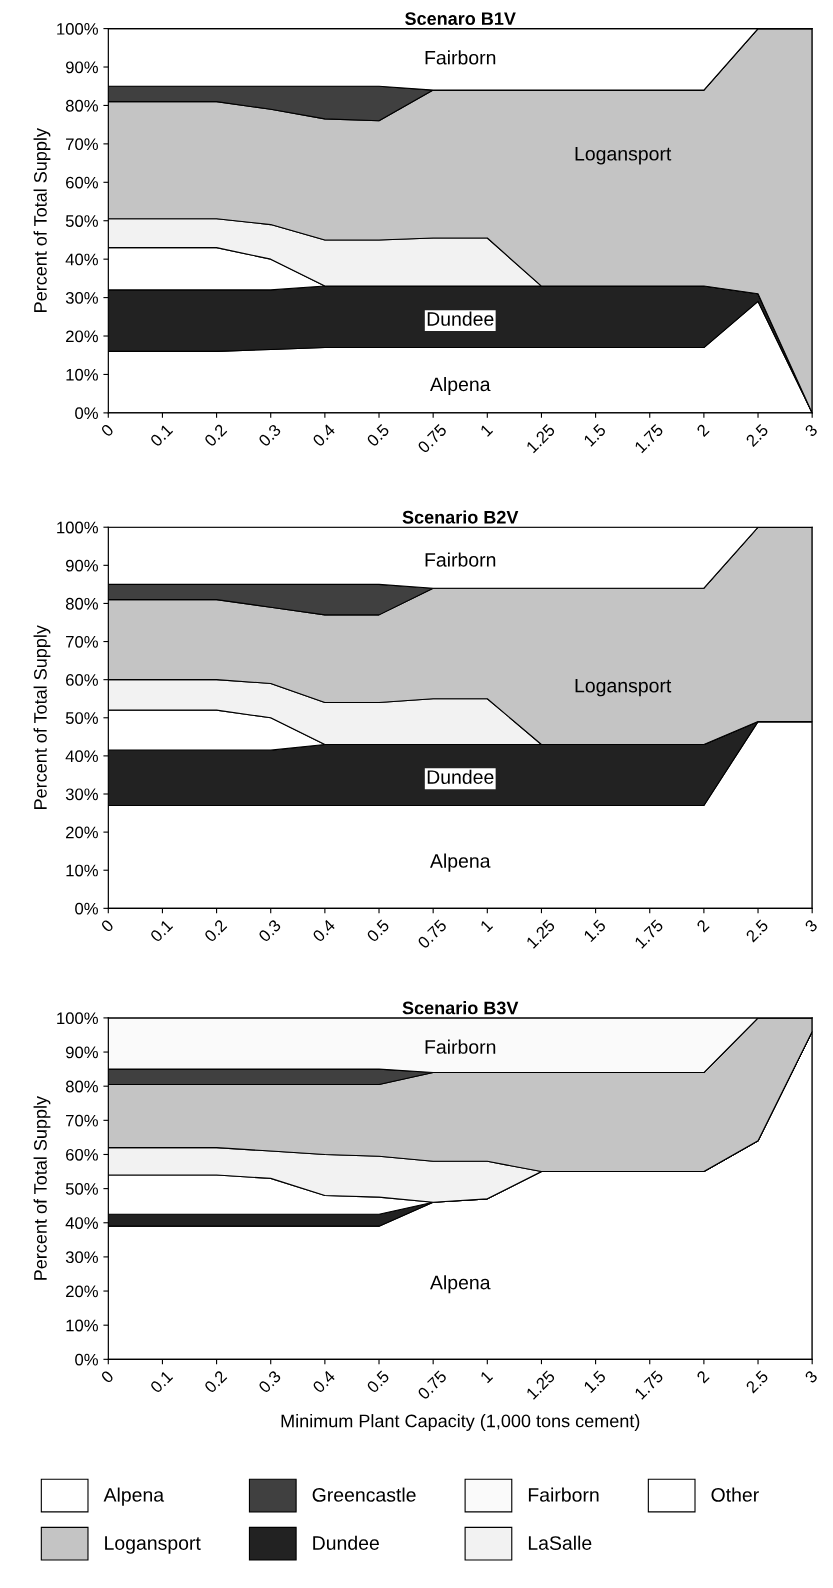 The width and height of the screenshot is (833, 1588). I want to click on legend-label: Greencastle, so click(364, 1494).